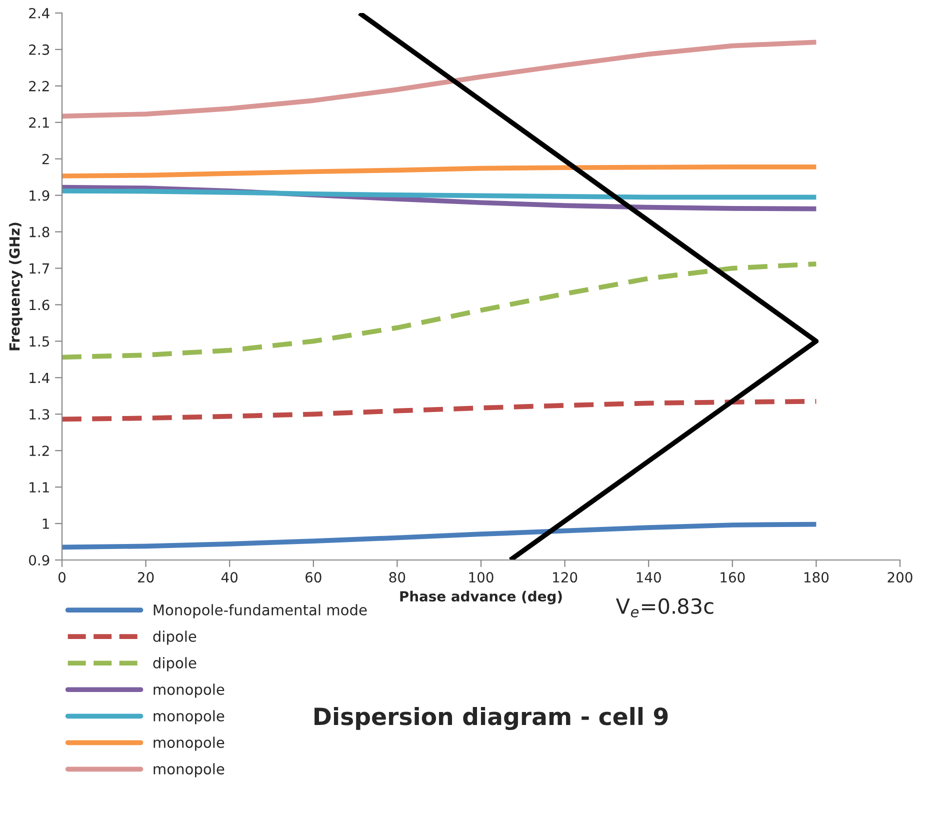 The height and width of the screenshot is (824, 926). I want to click on x-tick-label: 200, so click(900, 577).